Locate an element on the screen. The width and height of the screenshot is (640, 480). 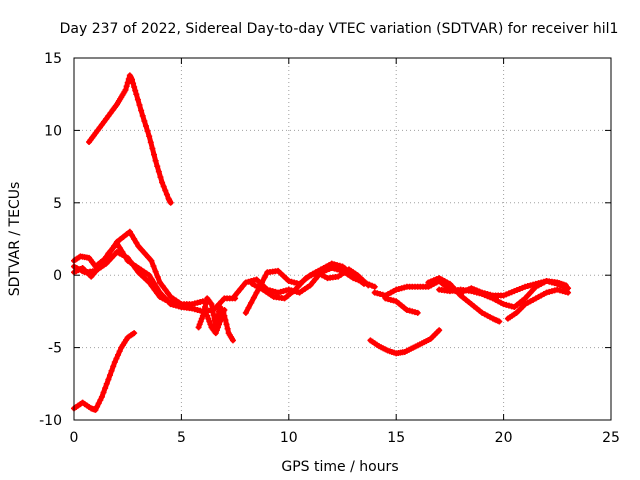
y-tick-label: 0 is located at coordinates (57, 276).